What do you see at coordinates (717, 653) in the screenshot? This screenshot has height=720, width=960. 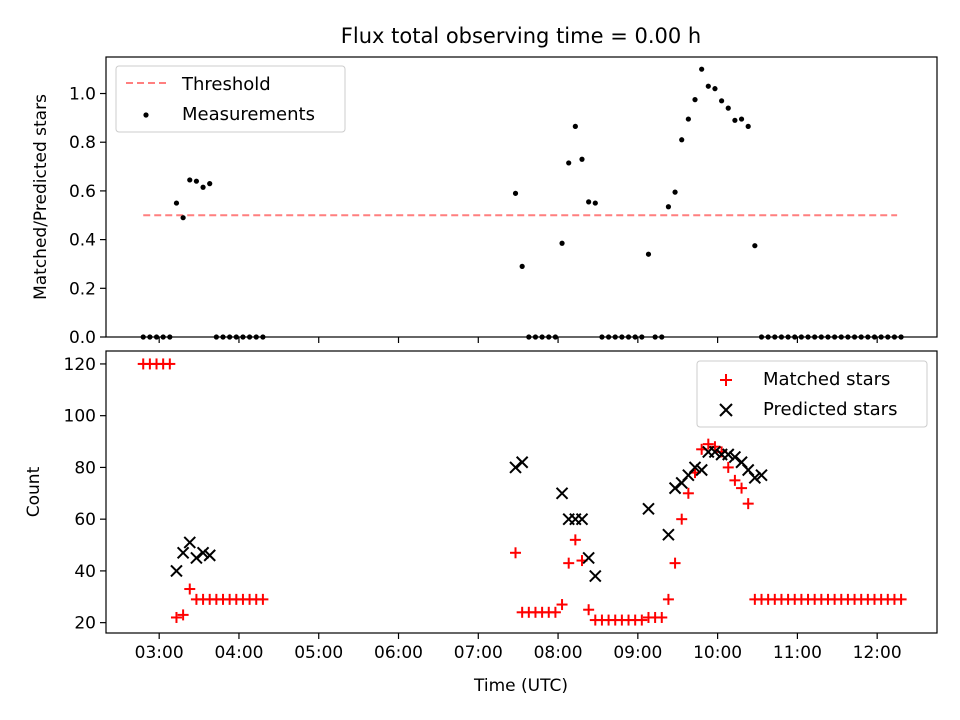 I see `x-tick-label: 10:00` at bounding box center [717, 653].